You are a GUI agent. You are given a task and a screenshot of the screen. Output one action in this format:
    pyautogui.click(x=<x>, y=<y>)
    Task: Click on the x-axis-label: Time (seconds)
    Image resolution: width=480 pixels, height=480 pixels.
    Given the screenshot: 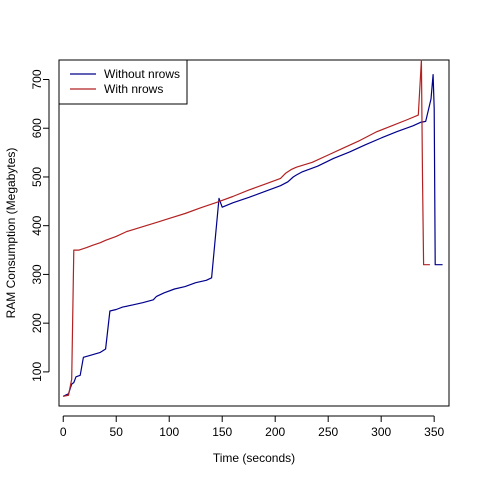 What is the action you would take?
    pyautogui.click(x=254, y=458)
    